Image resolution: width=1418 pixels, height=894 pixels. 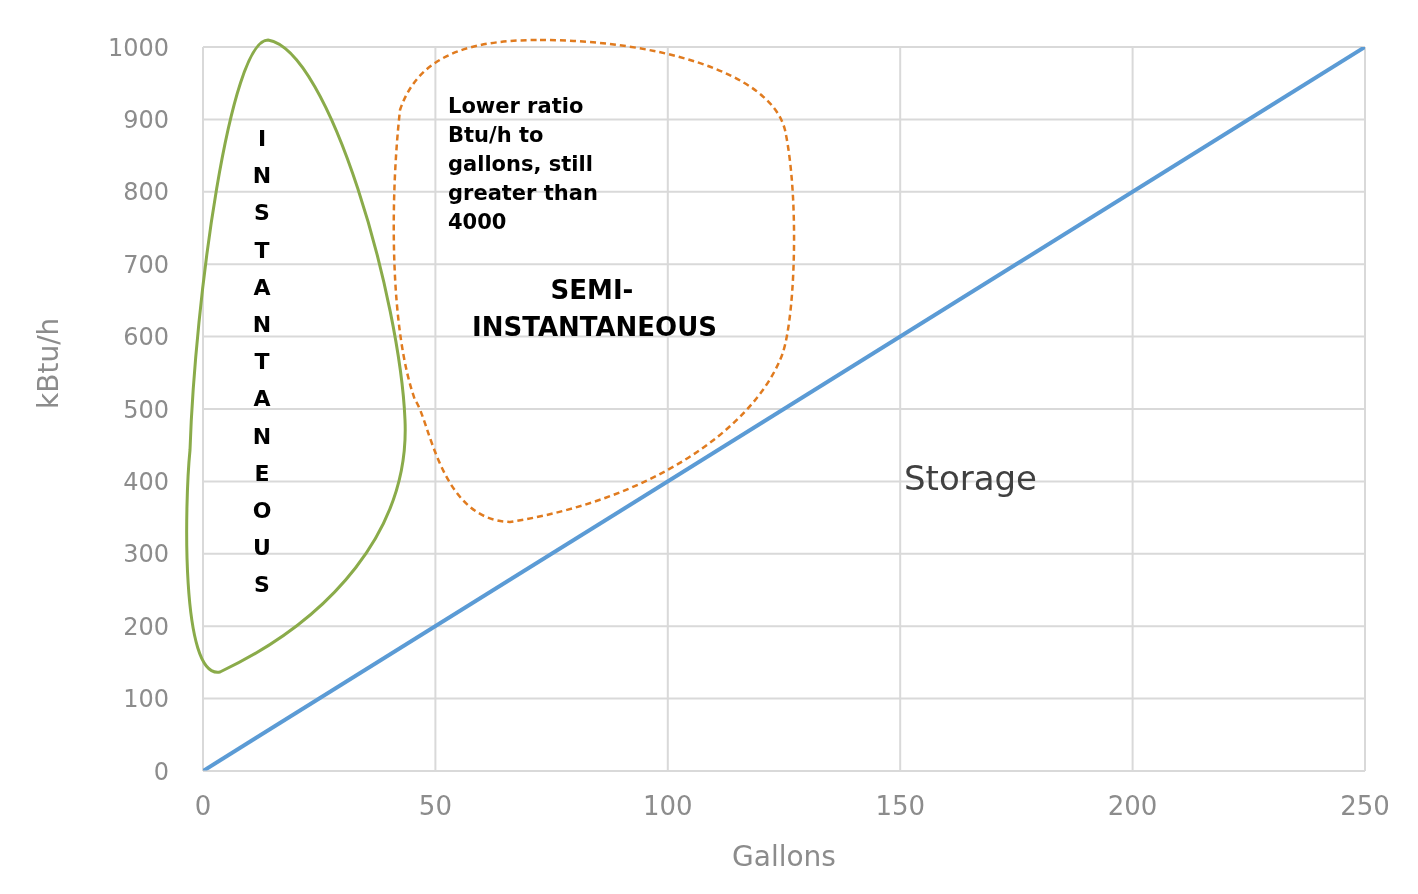 What do you see at coordinates (971, 478) in the screenshot?
I see `annotation: Storage` at bounding box center [971, 478].